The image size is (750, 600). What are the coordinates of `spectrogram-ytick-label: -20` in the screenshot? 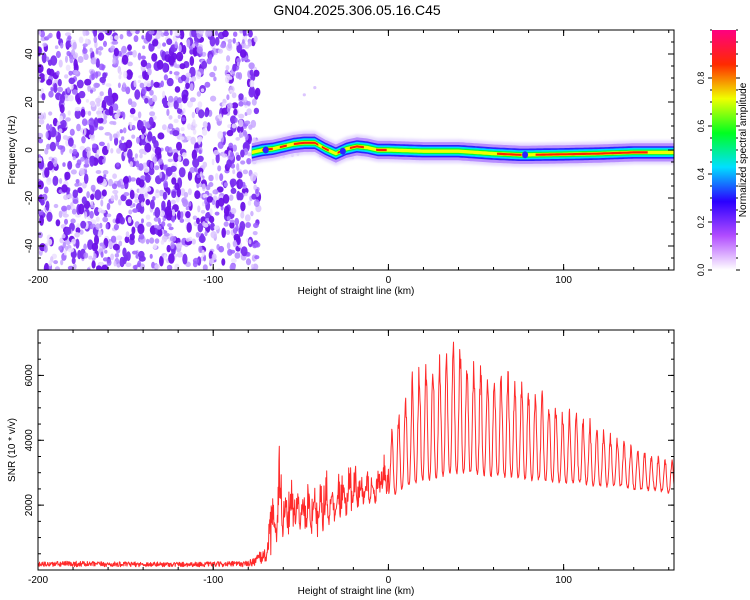 It's located at (29, 197).